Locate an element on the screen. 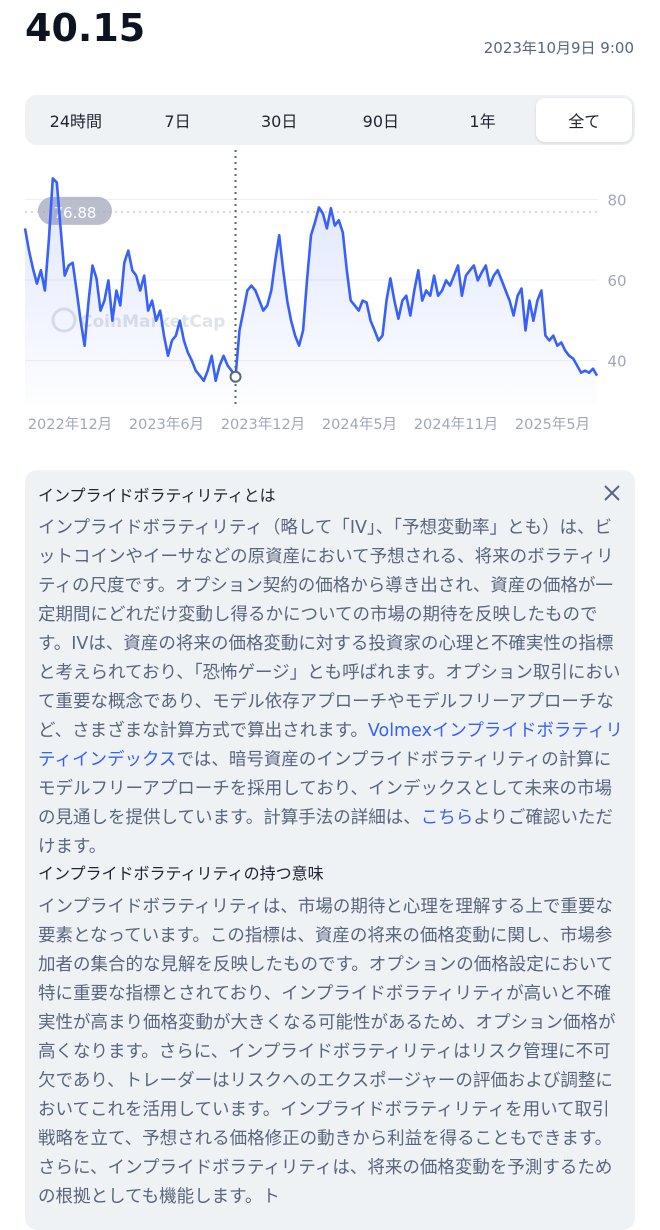 This screenshot has height=1230, width=660. range-tab: 30日 is located at coordinates (279, 121).